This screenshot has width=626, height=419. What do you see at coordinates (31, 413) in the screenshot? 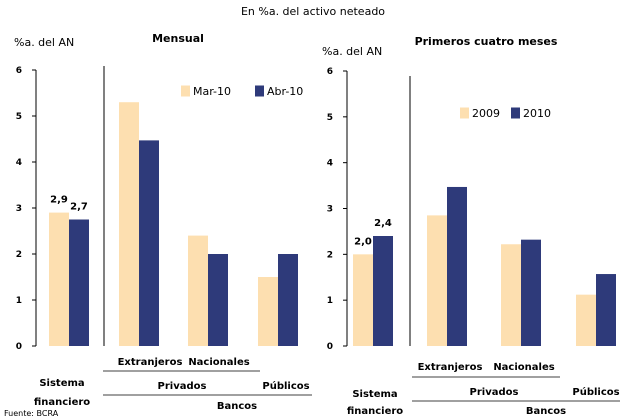
I see `source-note: Fuente: BCRA` at bounding box center [31, 413].